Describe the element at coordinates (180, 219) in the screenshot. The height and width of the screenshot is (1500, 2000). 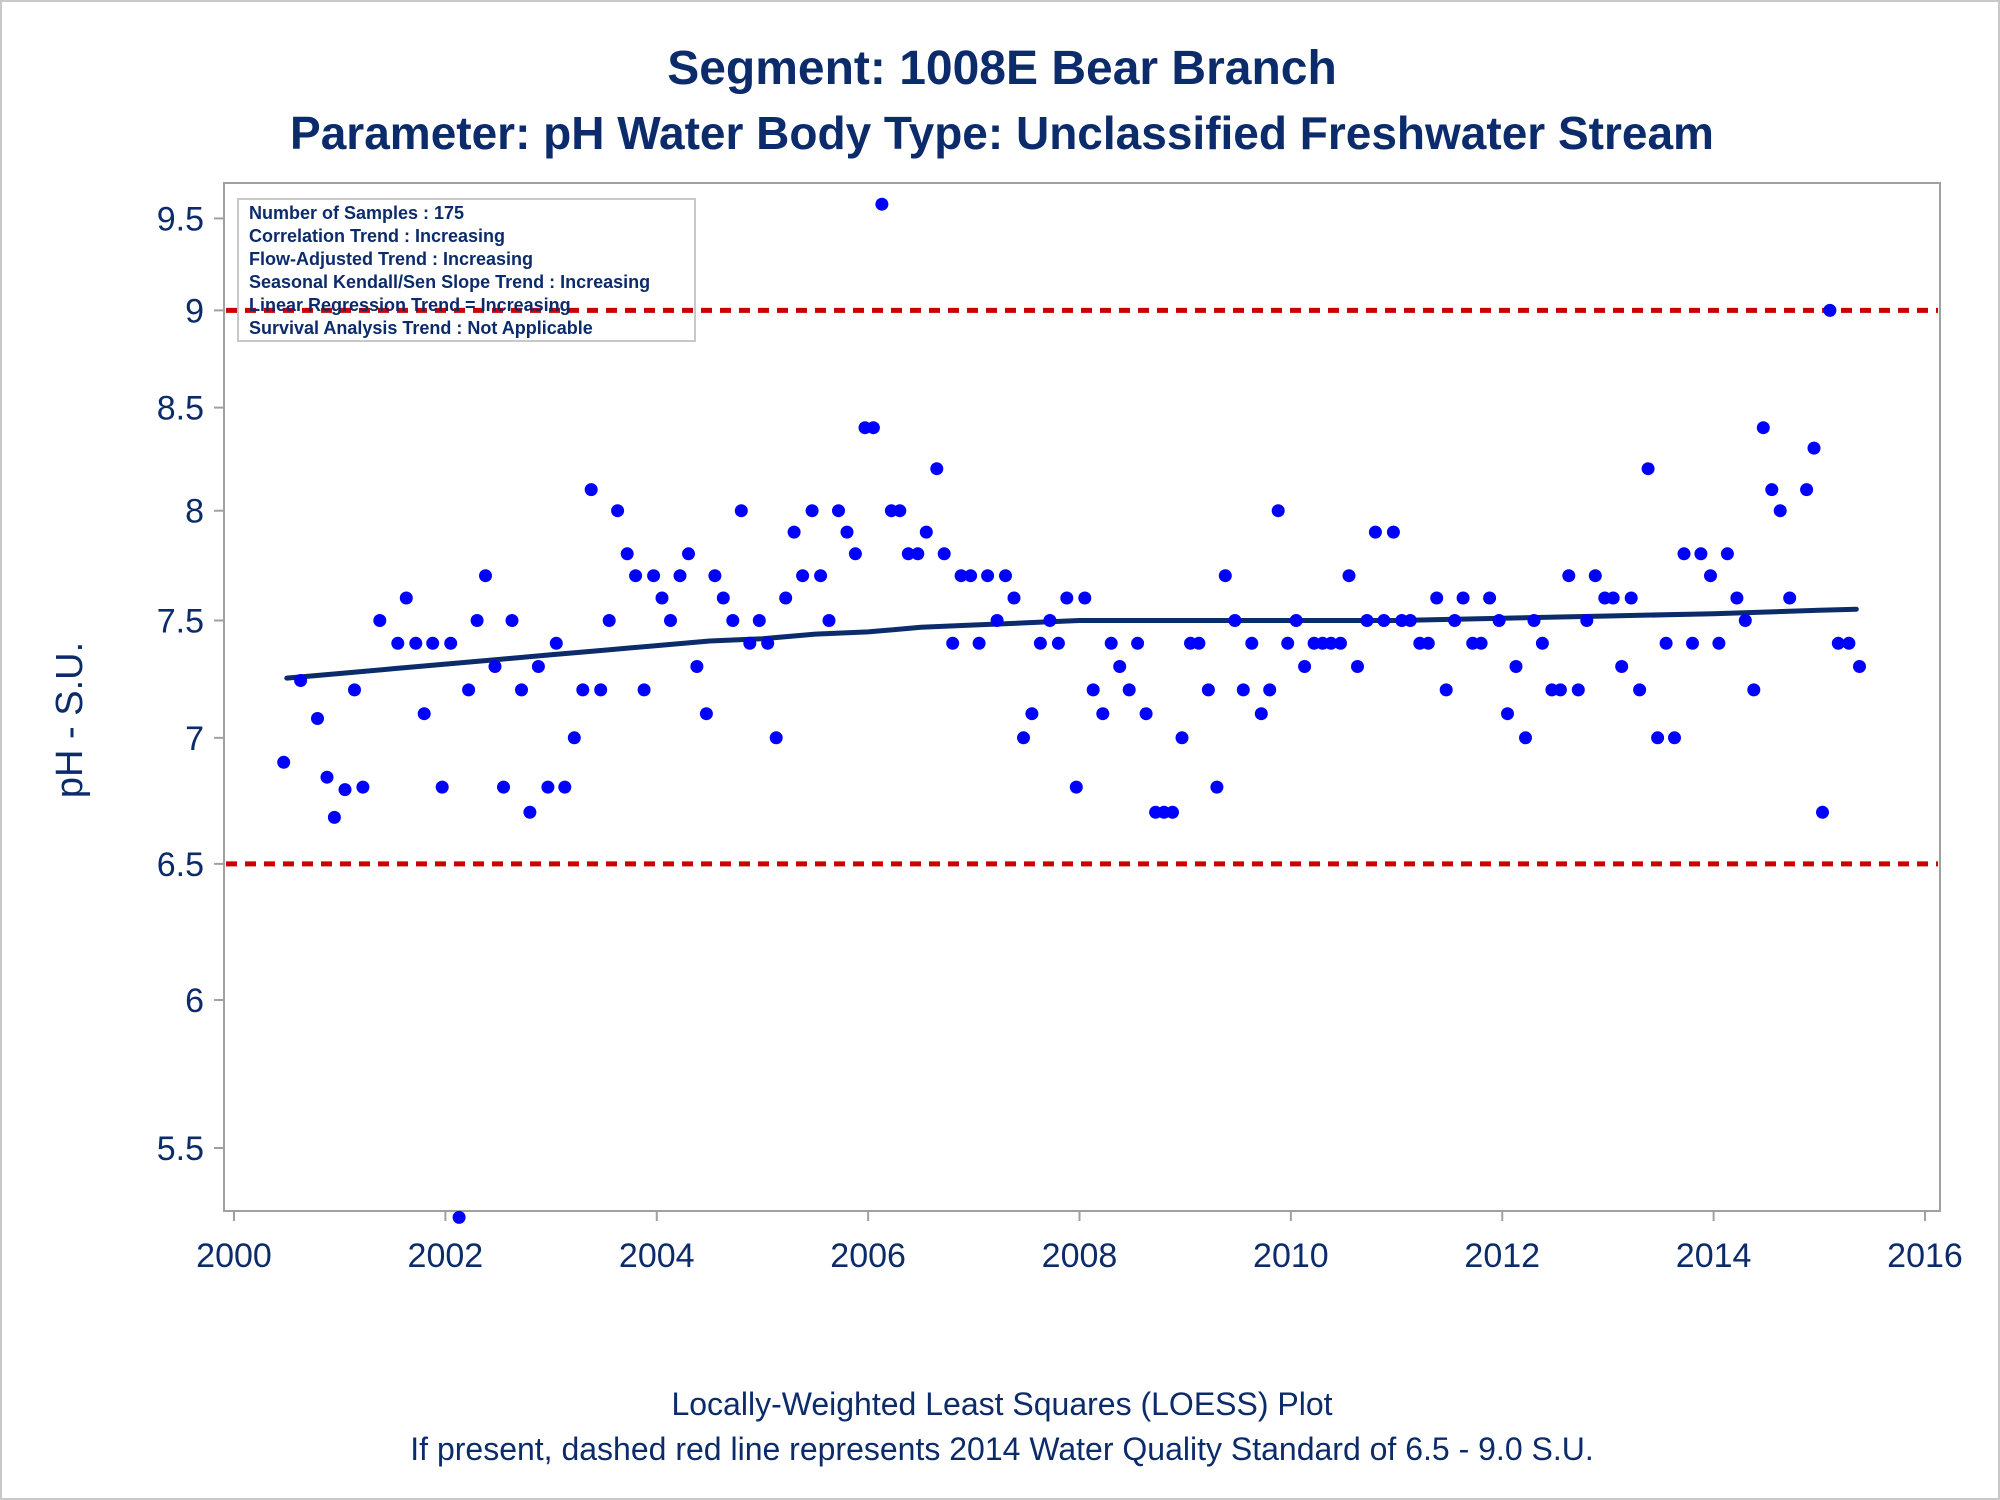
I see `y-tick-label: 9.5` at that location.